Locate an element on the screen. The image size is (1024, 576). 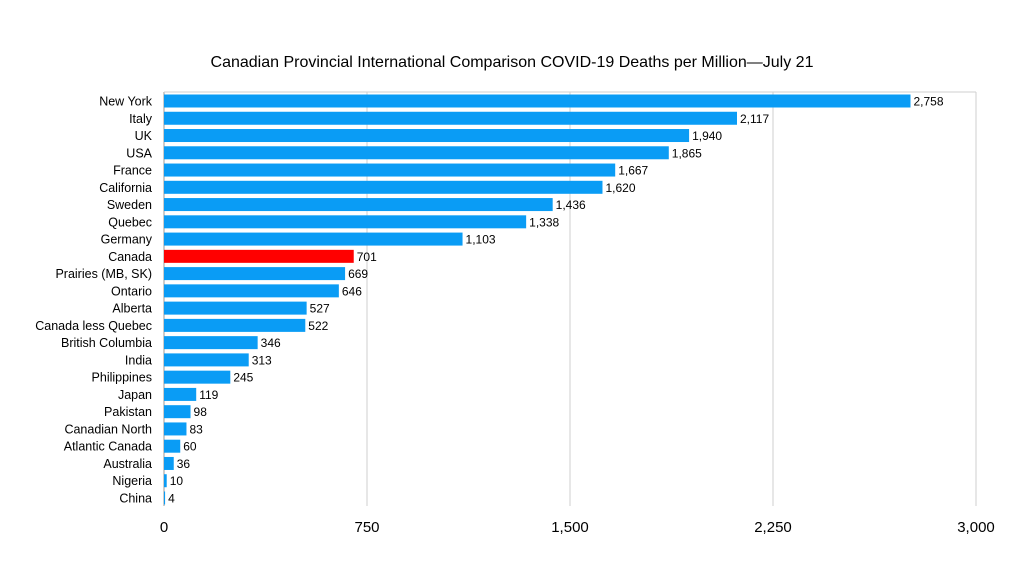
value-label: 245 is located at coordinates (243, 378).